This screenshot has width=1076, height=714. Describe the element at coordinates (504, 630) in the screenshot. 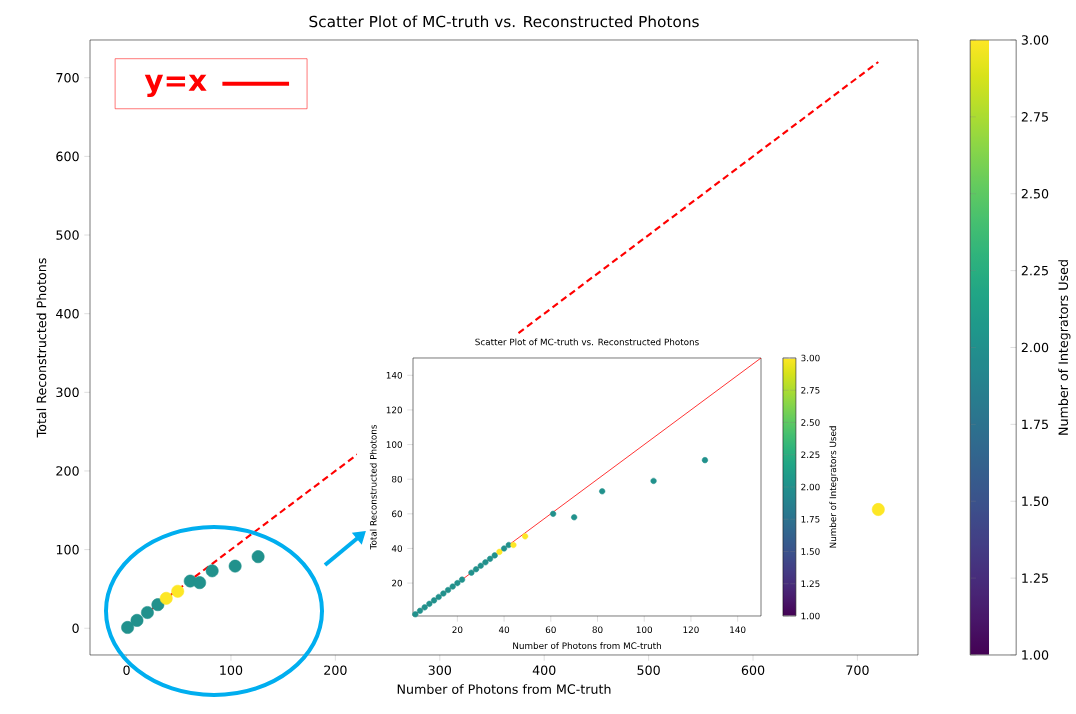

I see `x-tick-label: 40` at that location.